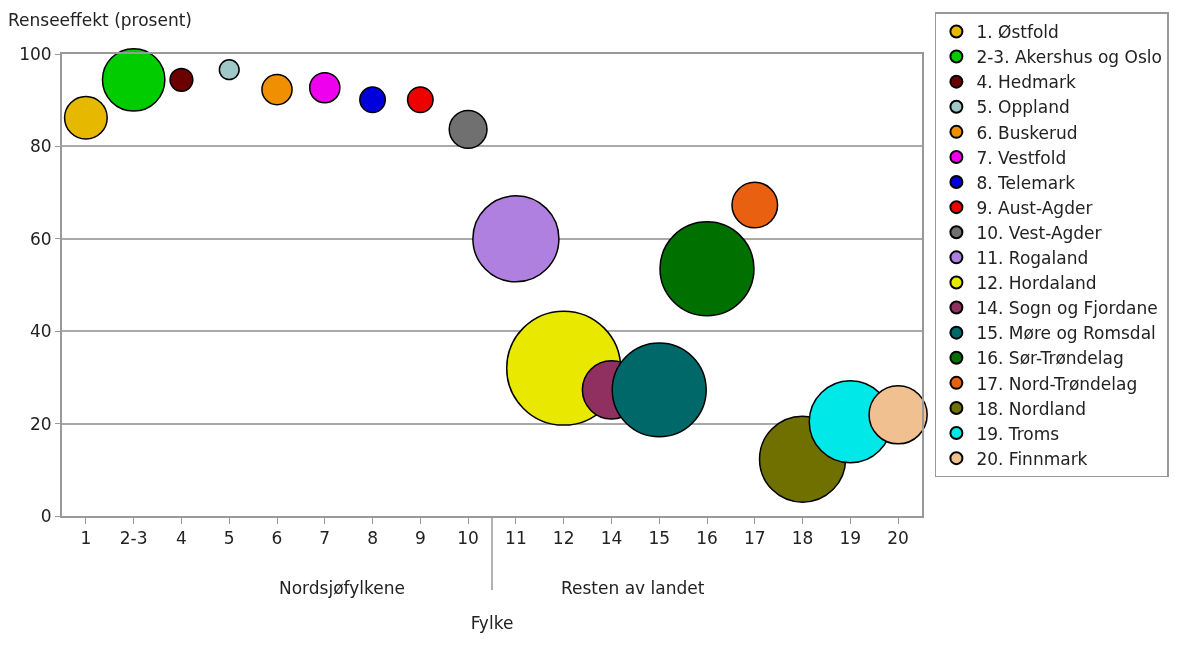  I want to click on x-tick-label: 5, so click(229, 538).